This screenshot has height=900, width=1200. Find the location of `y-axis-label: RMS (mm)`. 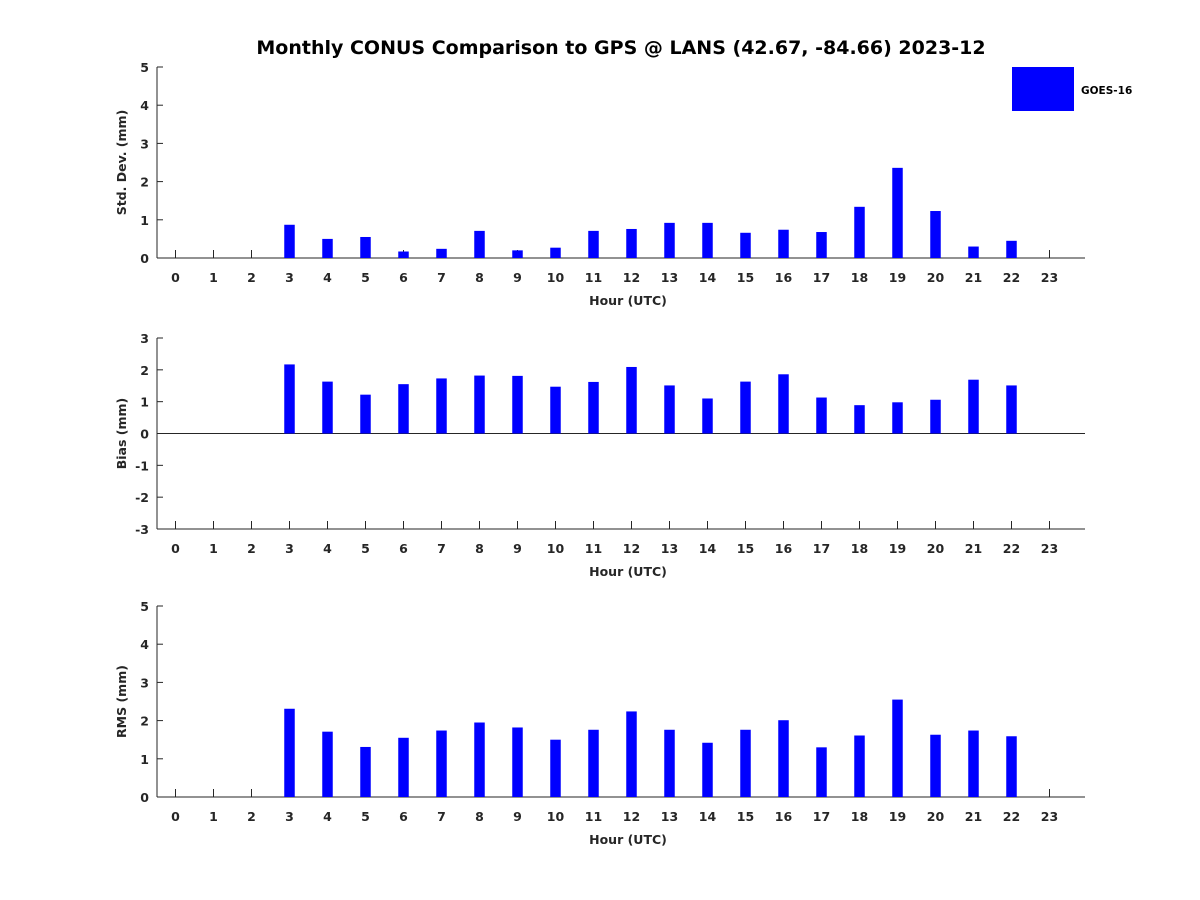

y-axis-label: RMS (mm) is located at coordinates (121, 701).